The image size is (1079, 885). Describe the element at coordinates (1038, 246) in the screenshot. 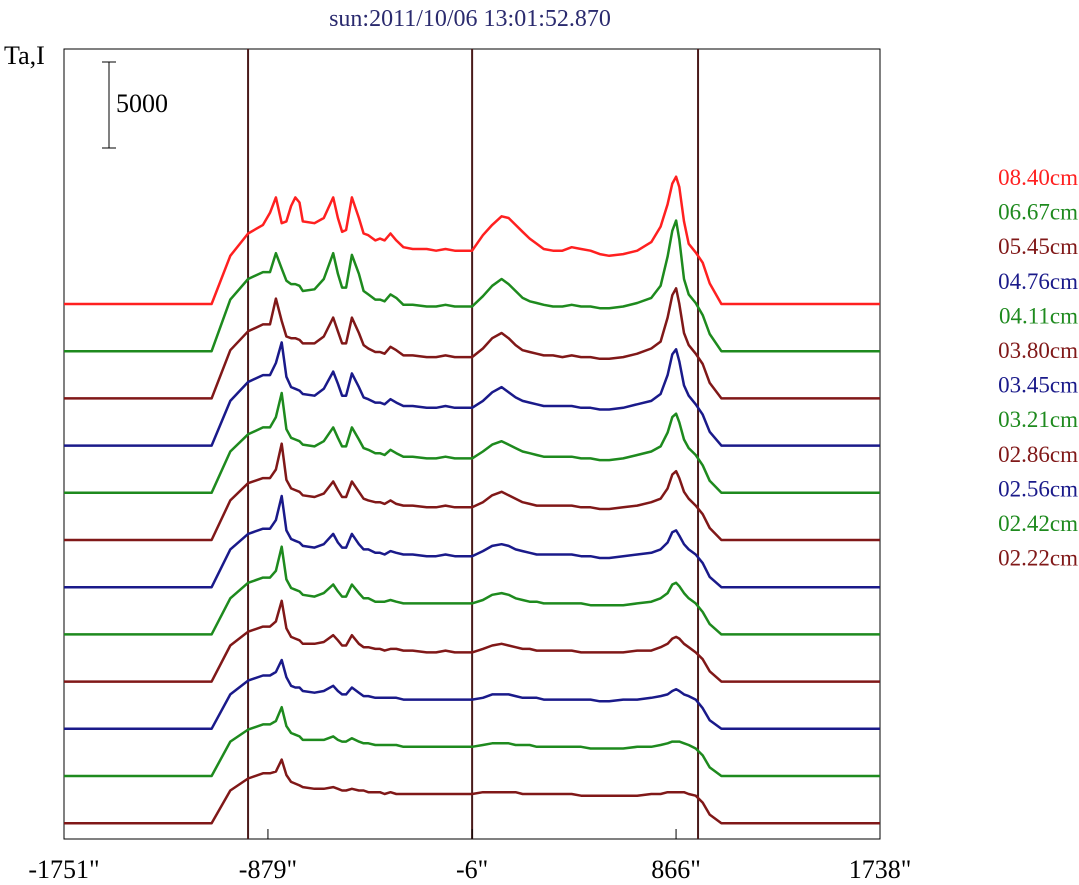

I see `legend-item-05.45cm: 05.45cm` at that location.